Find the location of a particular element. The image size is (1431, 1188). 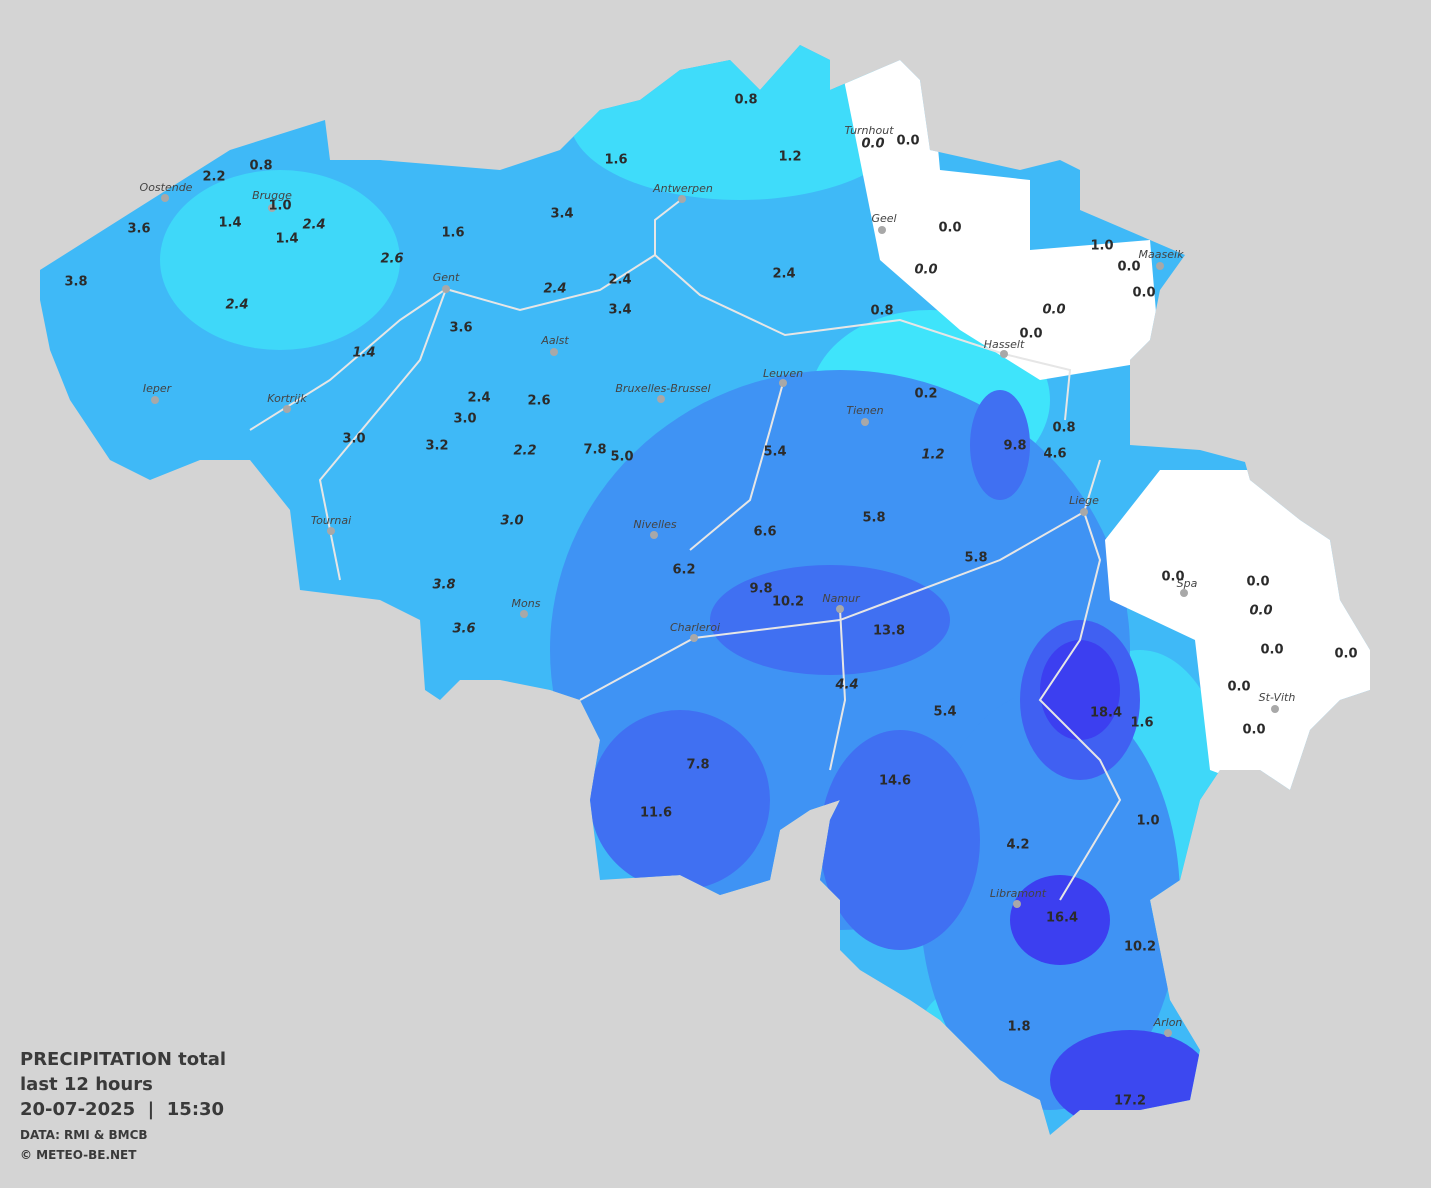

city-label: Charleroi is located at coordinates (695, 627).